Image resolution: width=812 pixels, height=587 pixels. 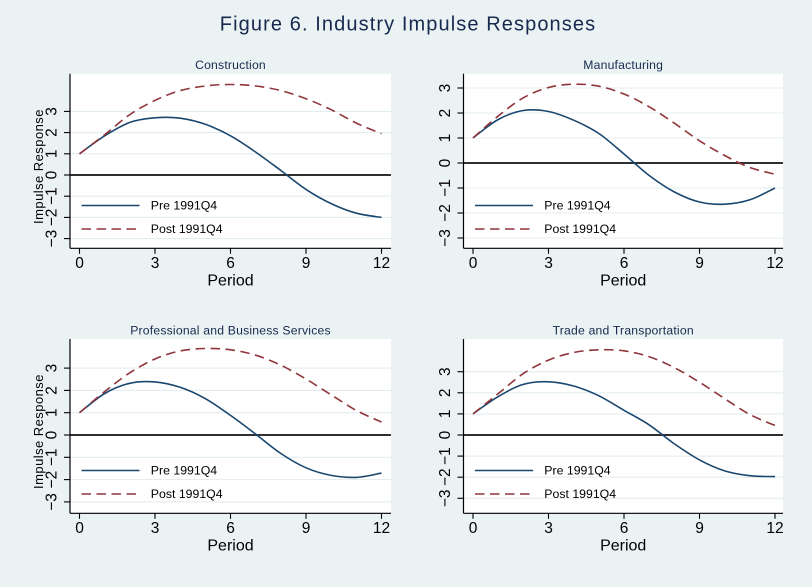 I want to click on svg-text: Construction, so click(x=230, y=65).